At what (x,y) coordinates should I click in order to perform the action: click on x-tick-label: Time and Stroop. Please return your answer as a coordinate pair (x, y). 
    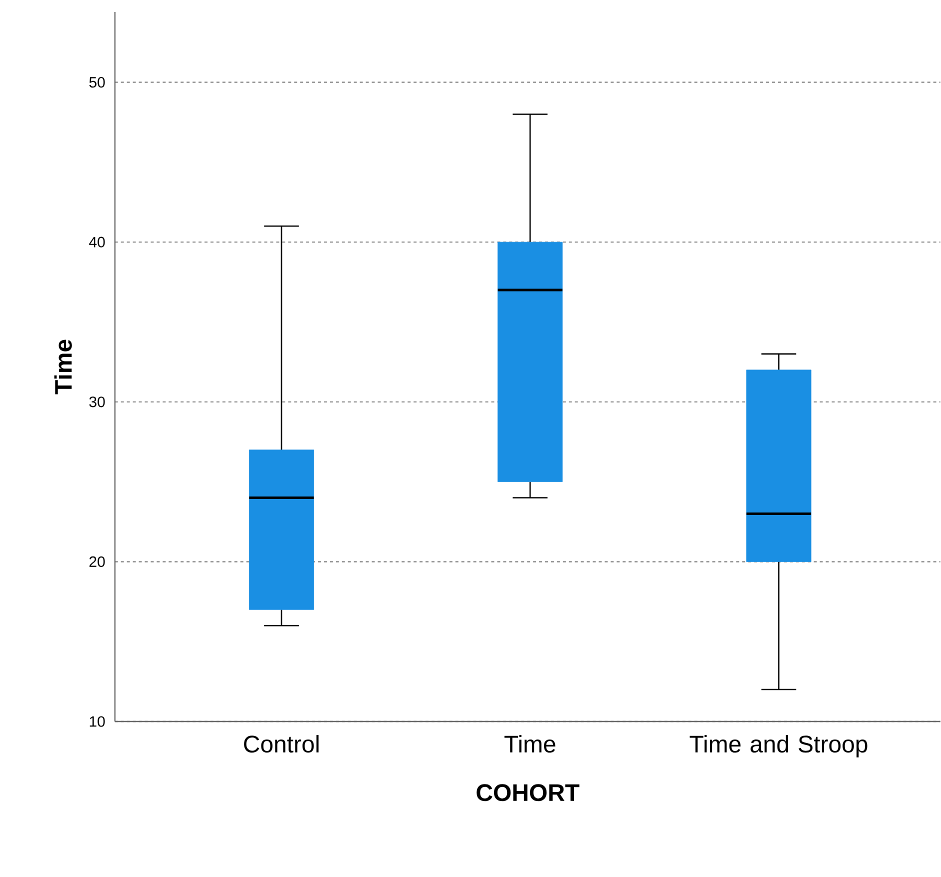
    Looking at the image, I should click on (779, 746).